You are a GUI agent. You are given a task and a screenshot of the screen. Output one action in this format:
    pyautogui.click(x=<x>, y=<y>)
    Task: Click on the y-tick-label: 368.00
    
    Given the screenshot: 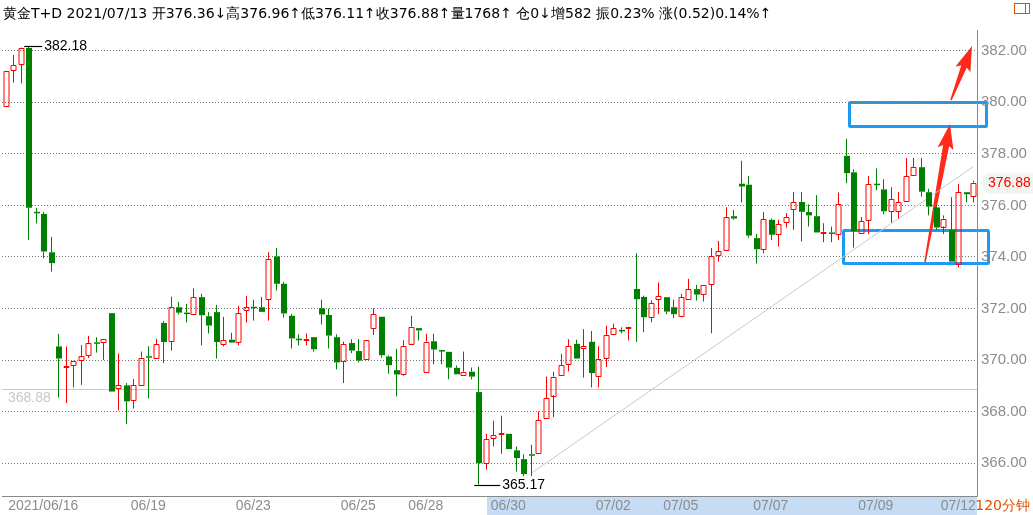 What is the action you would take?
    pyautogui.click(x=1004, y=410)
    